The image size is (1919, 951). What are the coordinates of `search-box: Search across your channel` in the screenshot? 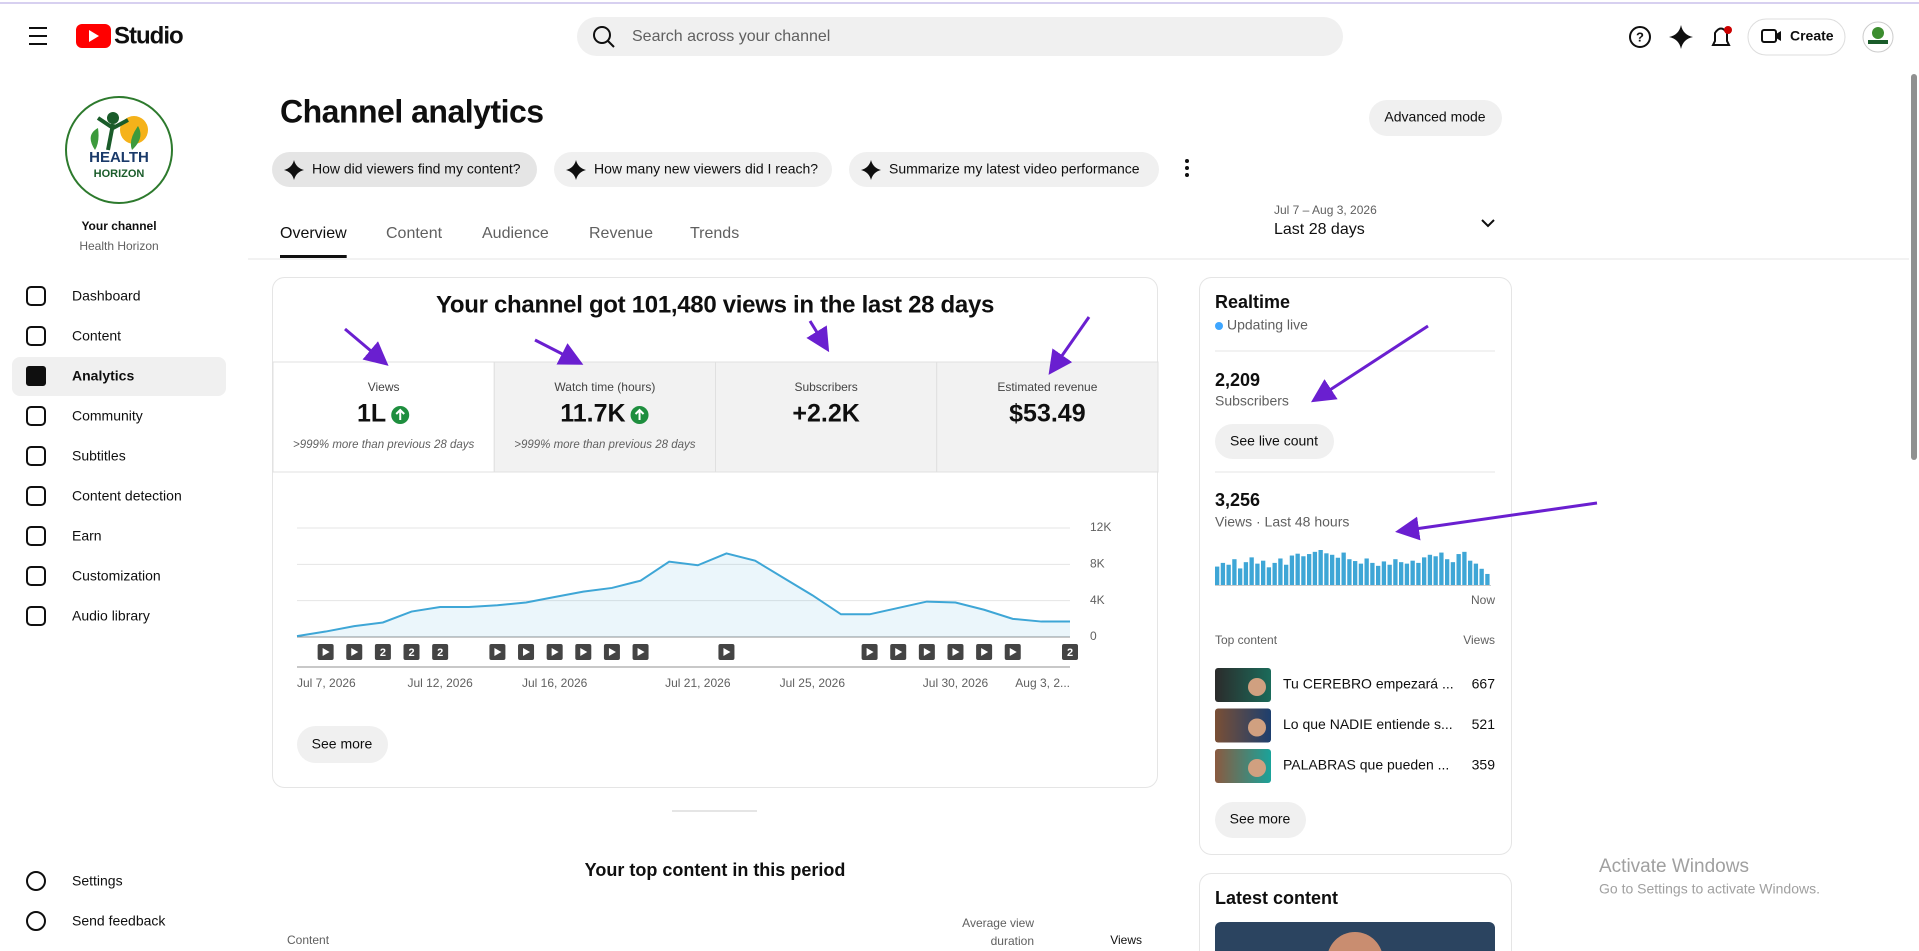 It's located at (960, 36).